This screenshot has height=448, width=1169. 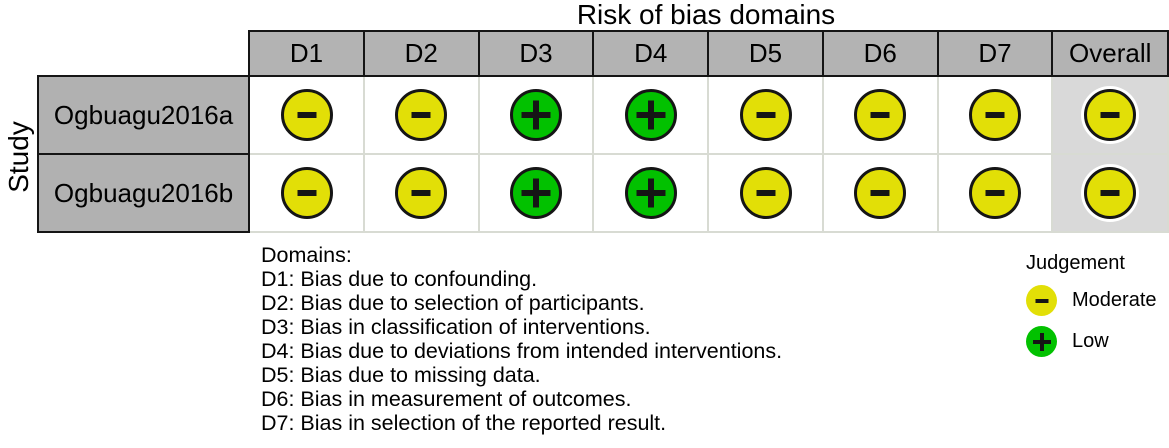 I want to click on col-header-d1: D1, so click(x=306, y=53).